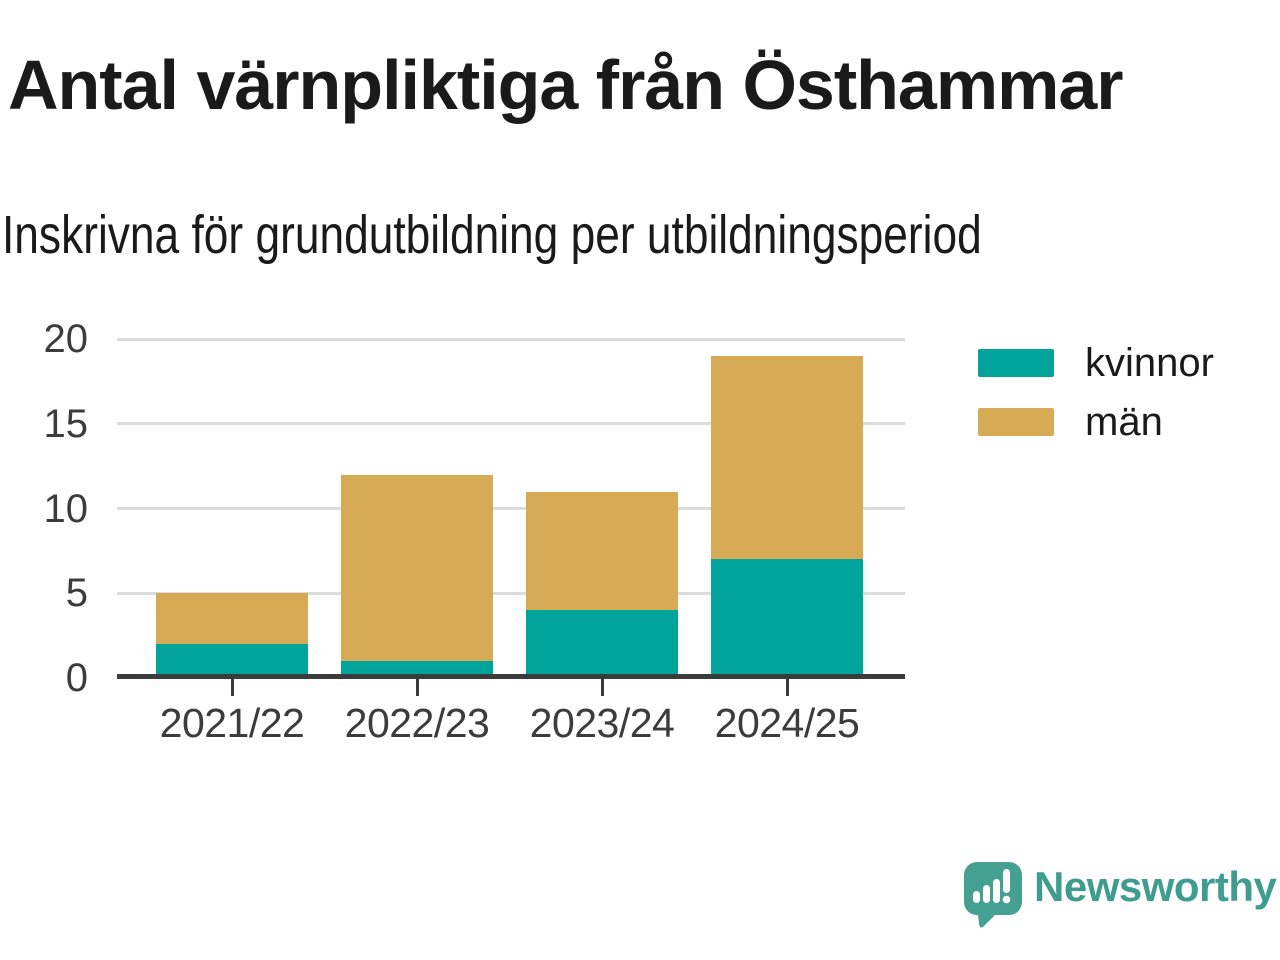  What do you see at coordinates (602, 687) in the screenshot?
I see `x-axis-tick-2023/24` at bounding box center [602, 687].